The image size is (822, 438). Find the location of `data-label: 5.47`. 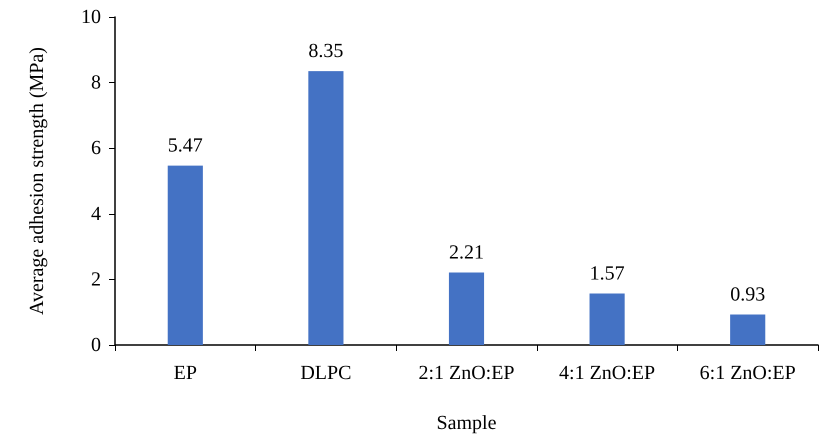

data-label: 5.47 is located at coordinates (185, 145).